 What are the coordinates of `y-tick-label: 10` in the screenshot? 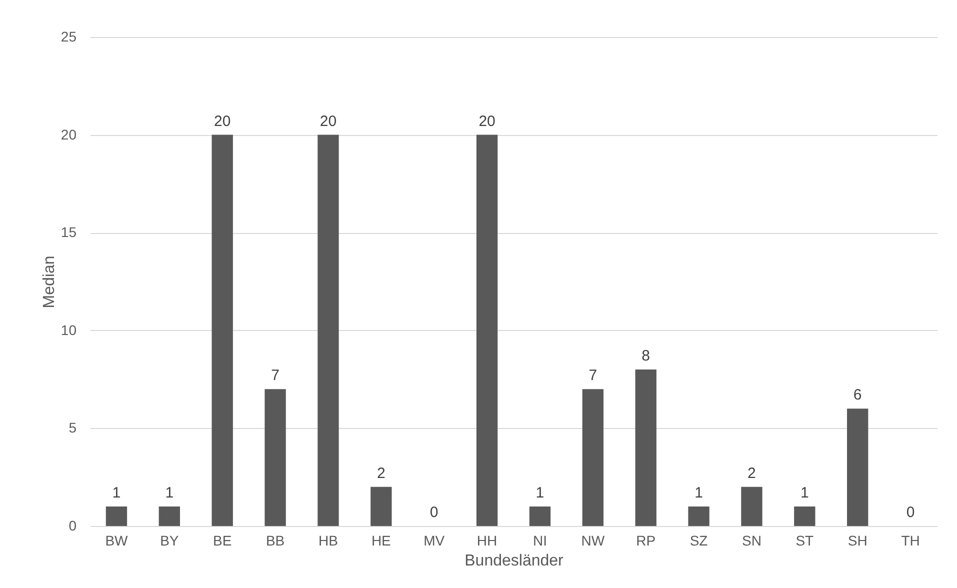 It's located at (68, 330).